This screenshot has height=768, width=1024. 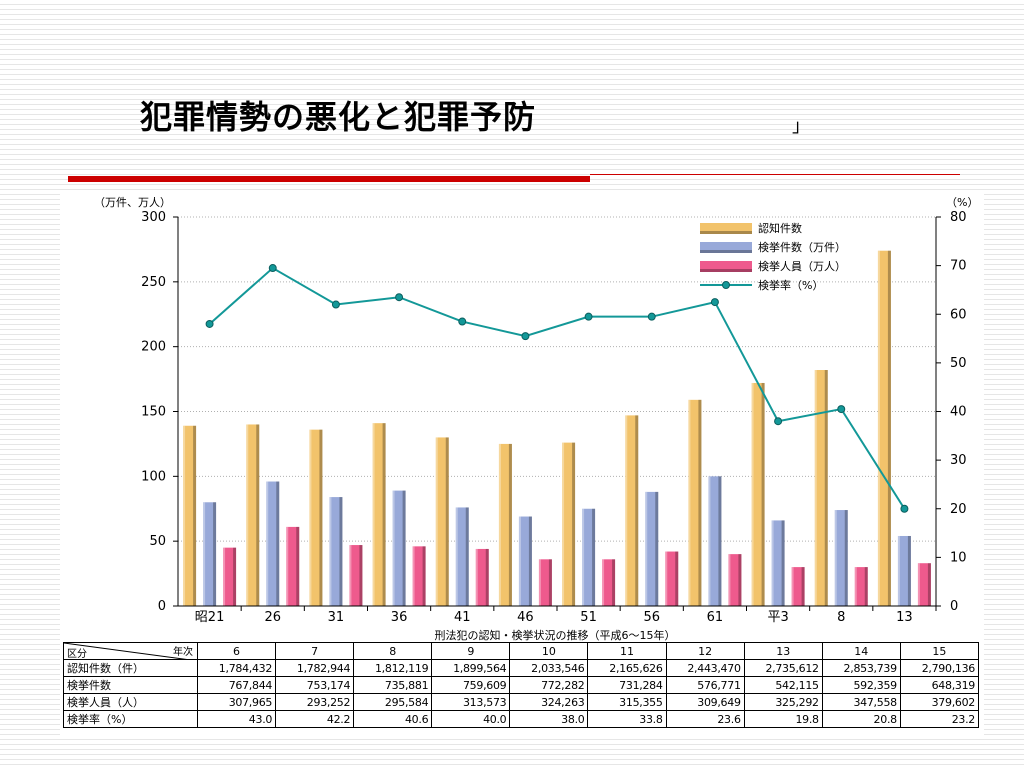 I want to click on year-header: 8, so click(x=393, y=651).